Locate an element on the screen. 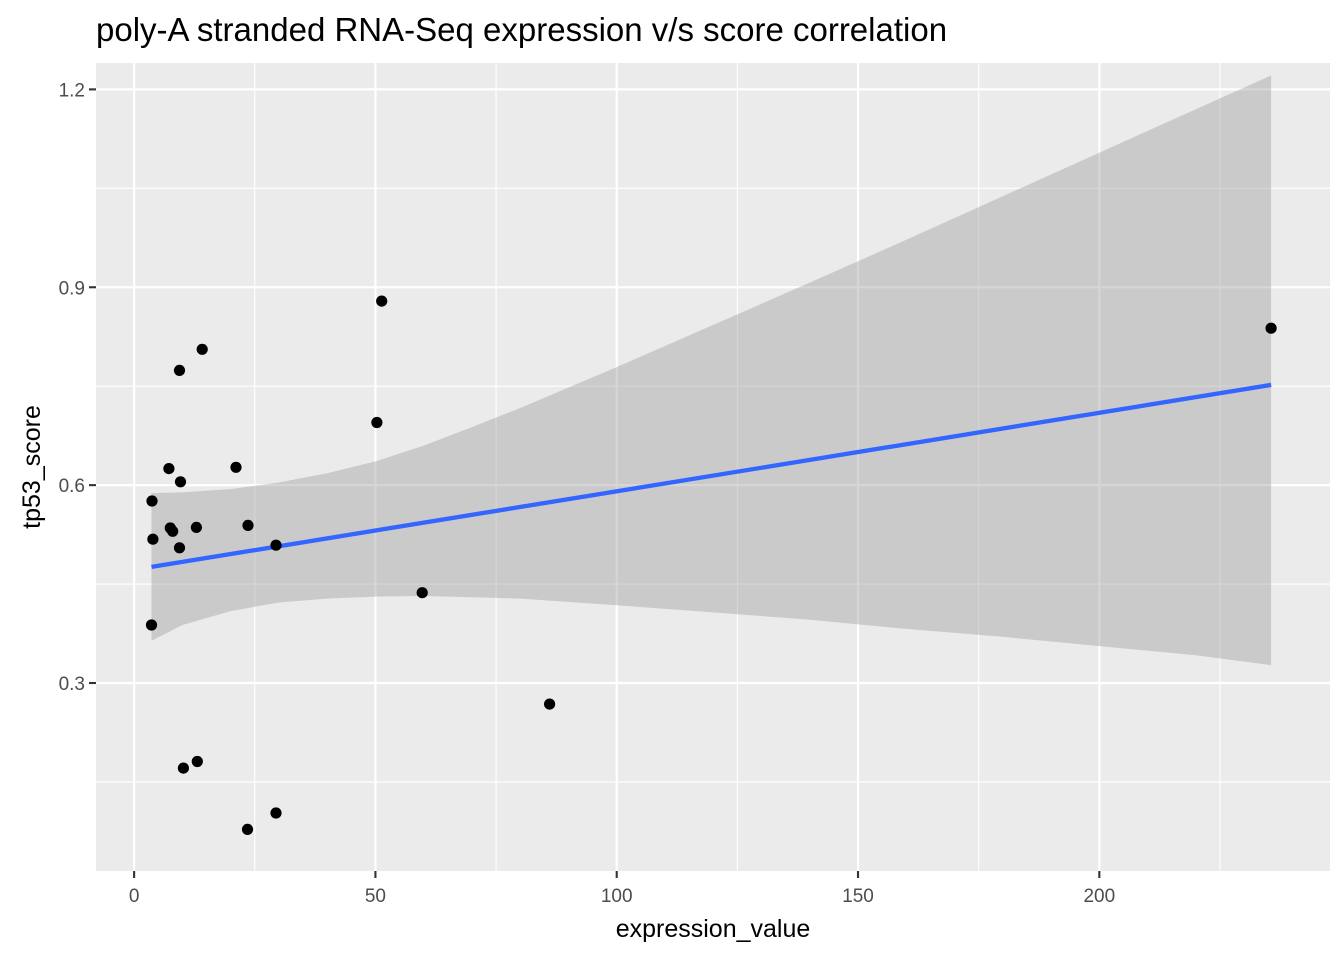  y-tick-label: 0.3 is located at coordinates (72, 684).